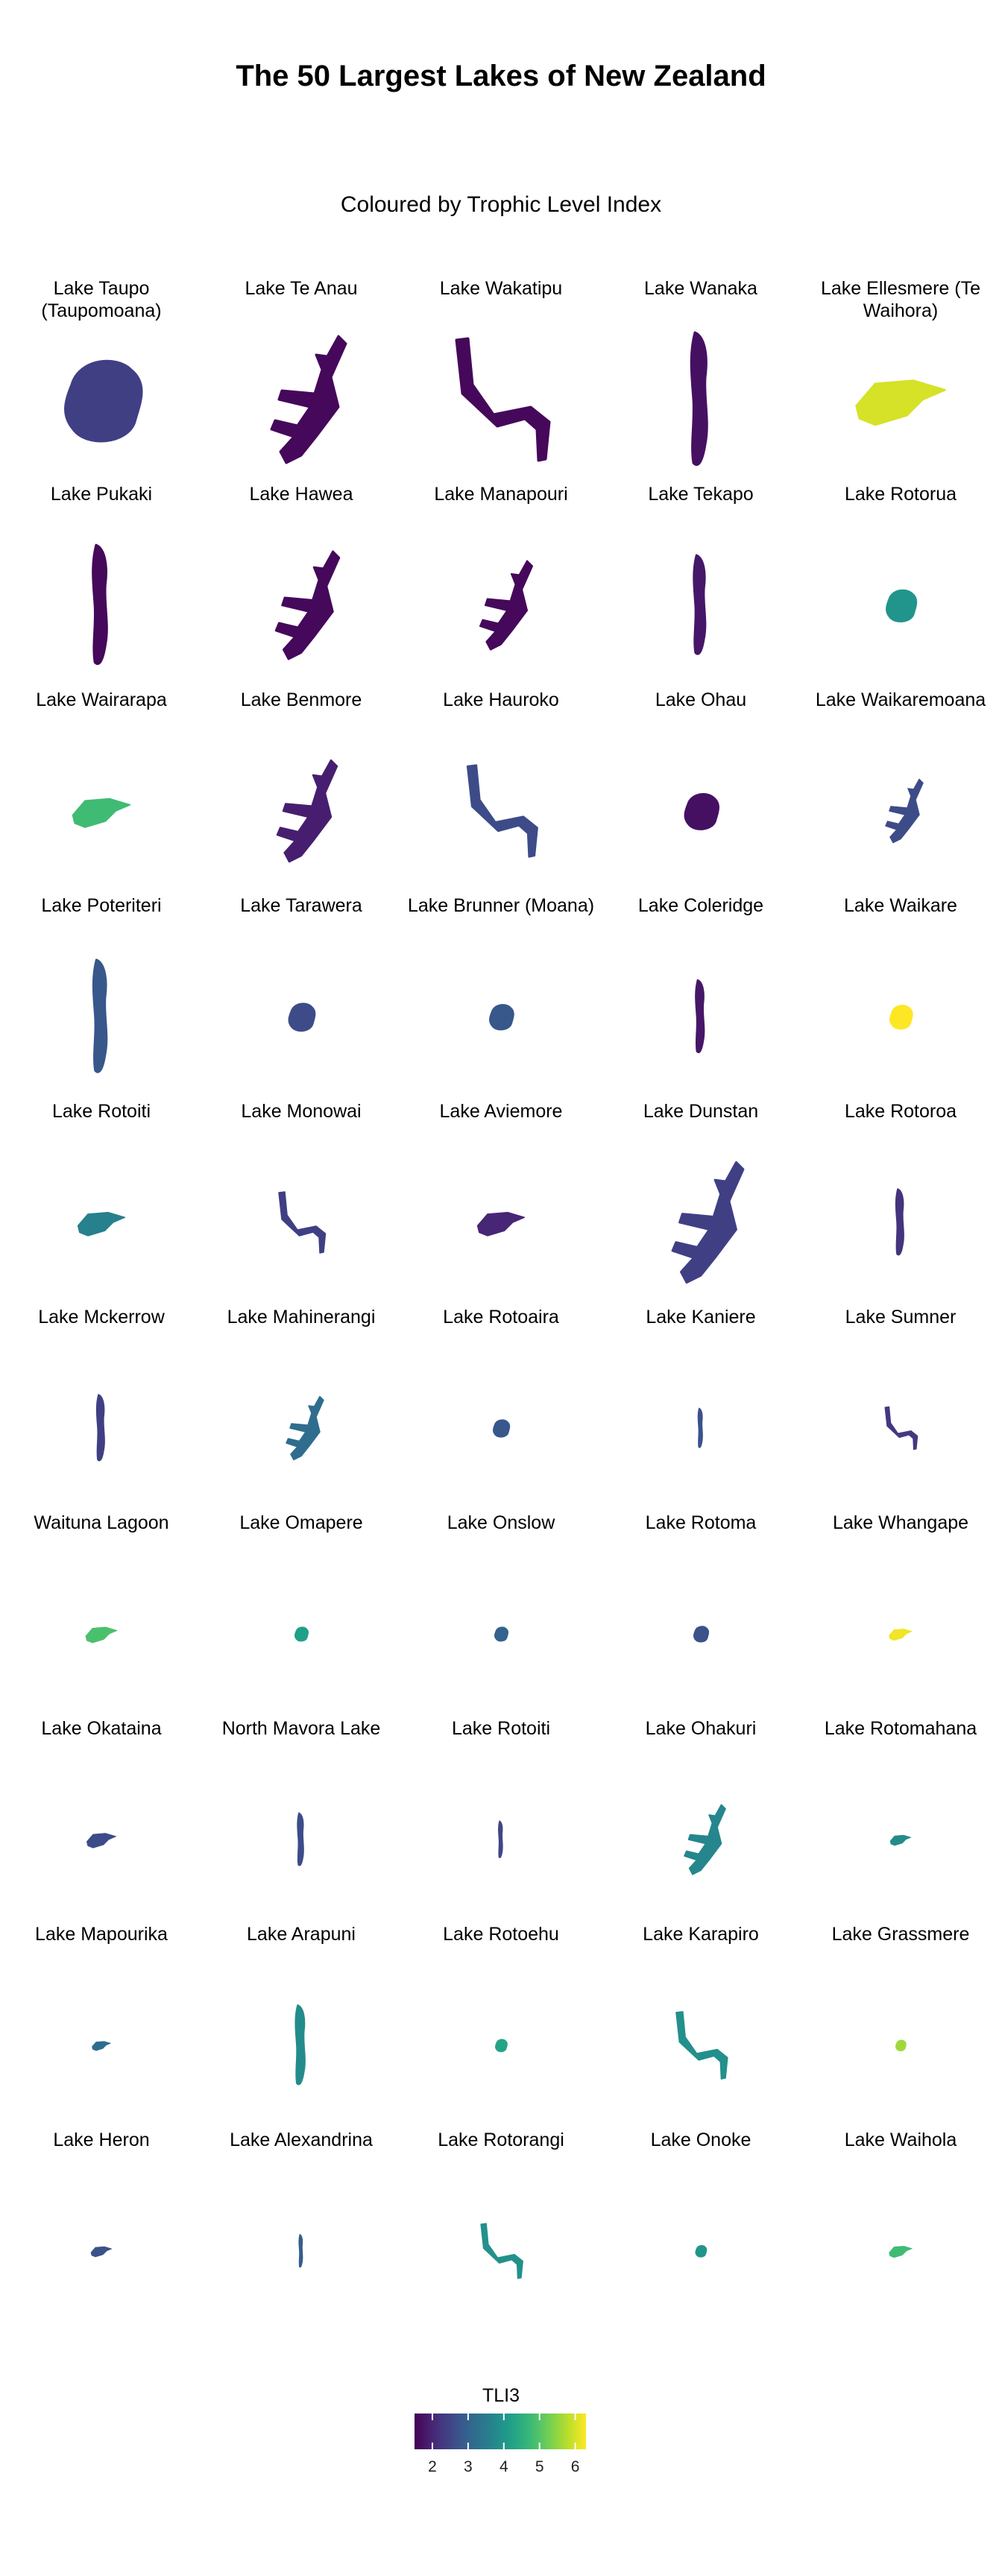  Describe the element at coordinates (301, 2231) in the screenshot. I see `lake-panel: Lake Alexandrina` at that location.